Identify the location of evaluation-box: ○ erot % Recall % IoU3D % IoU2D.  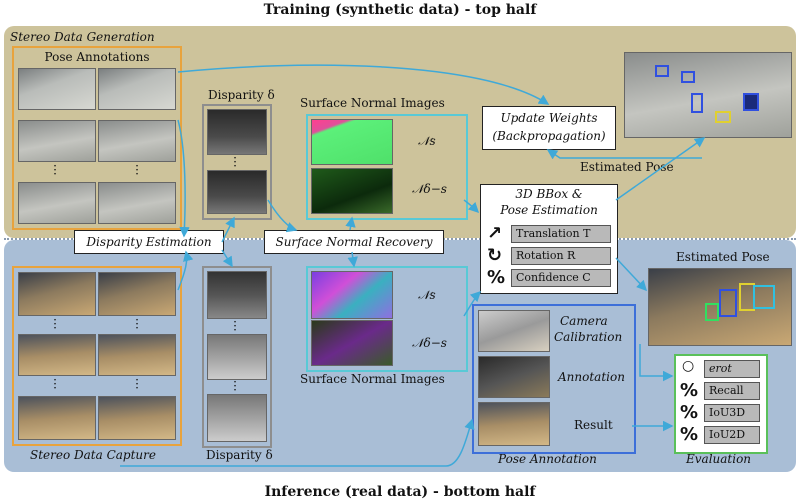
(721, 404).